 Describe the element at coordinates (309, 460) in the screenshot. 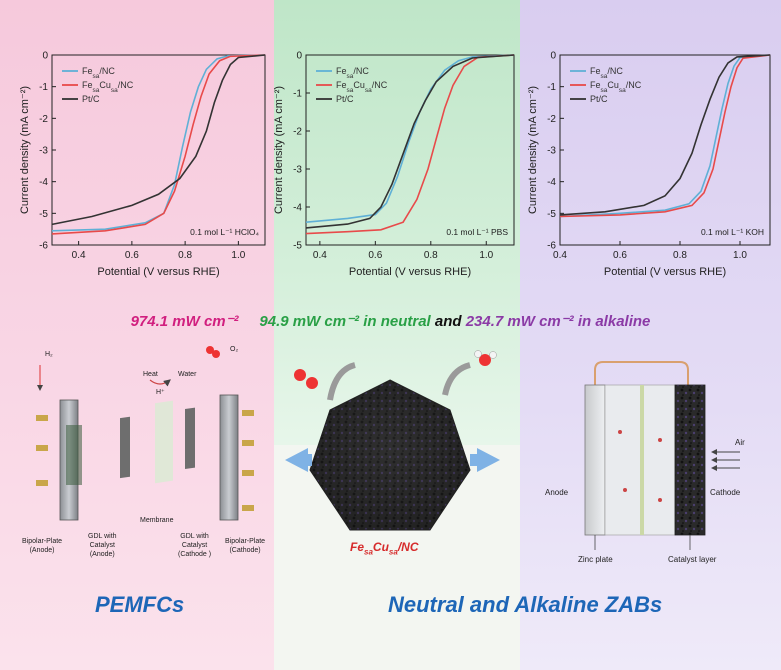

I see `left-arrow-shaft` at that location.